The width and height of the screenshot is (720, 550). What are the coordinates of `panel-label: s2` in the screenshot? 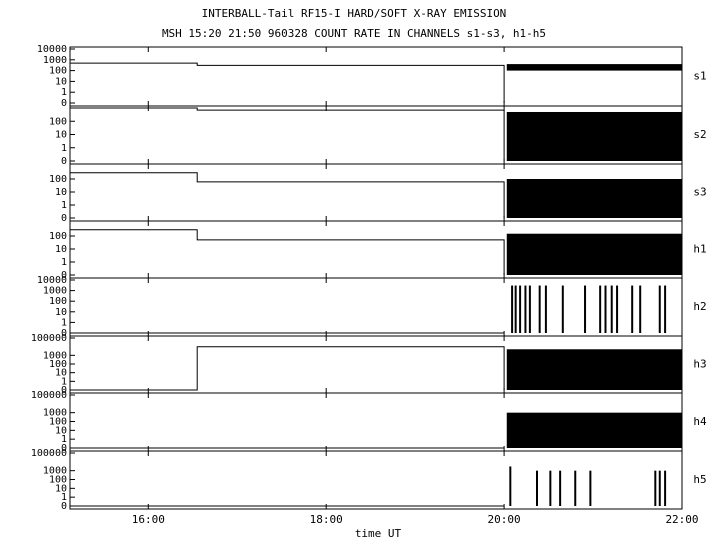 It's located at (699, 134).